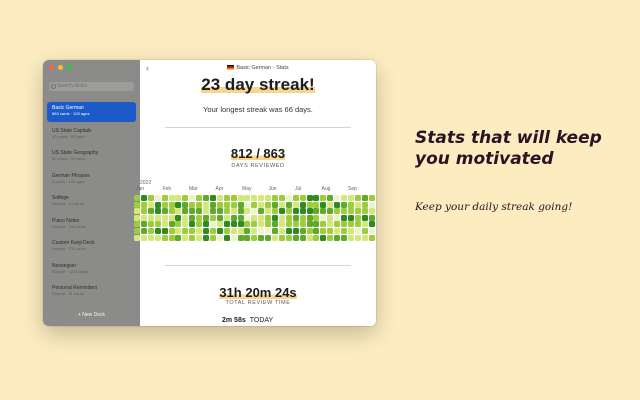 The width and height of the screenshot is (640, 400). What do you see at coordinates (261, 320) in the screenshot?
I see `today-label: TODAY` at bounding box center [261, 320].